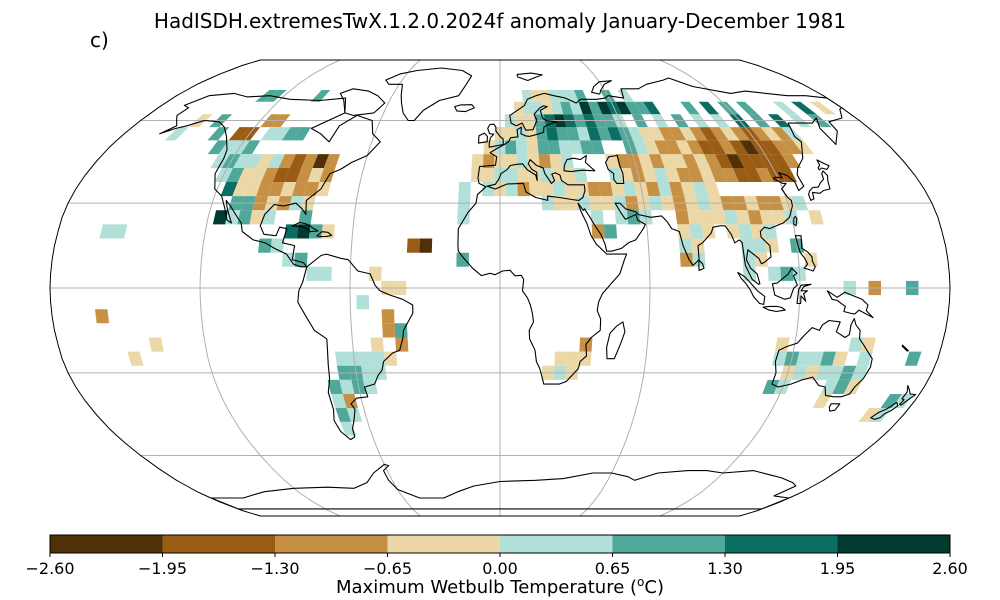 This screenshot has width=1000, height=600. I want to click on coast-new-caledonia, so click(905, 348).